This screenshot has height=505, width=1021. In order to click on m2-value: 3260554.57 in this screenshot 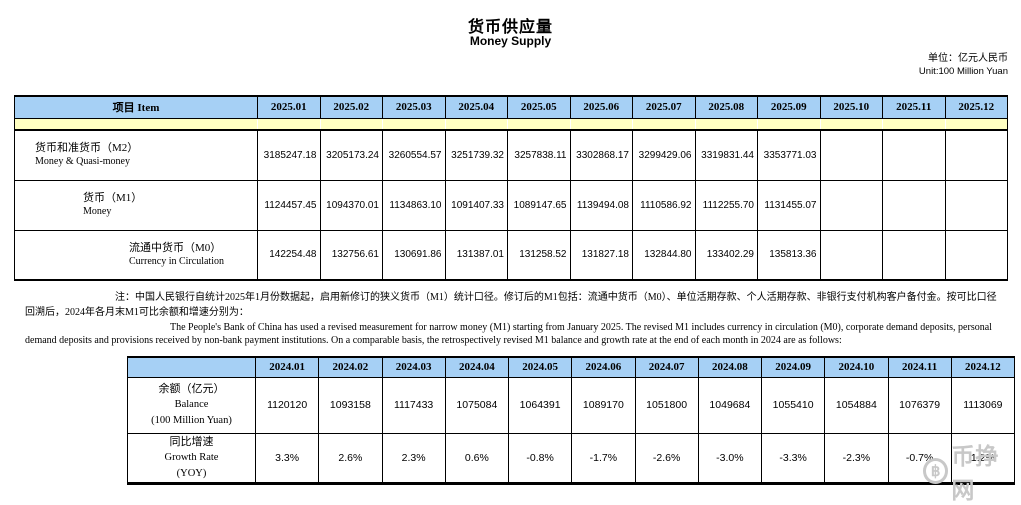, I will do `click(414, 155)`.